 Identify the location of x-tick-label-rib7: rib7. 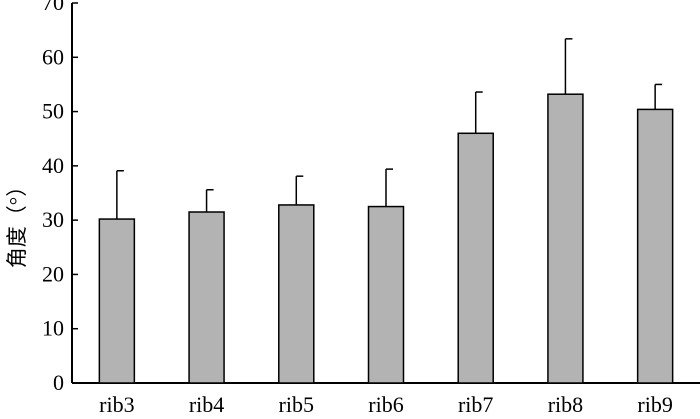
(475, 404).